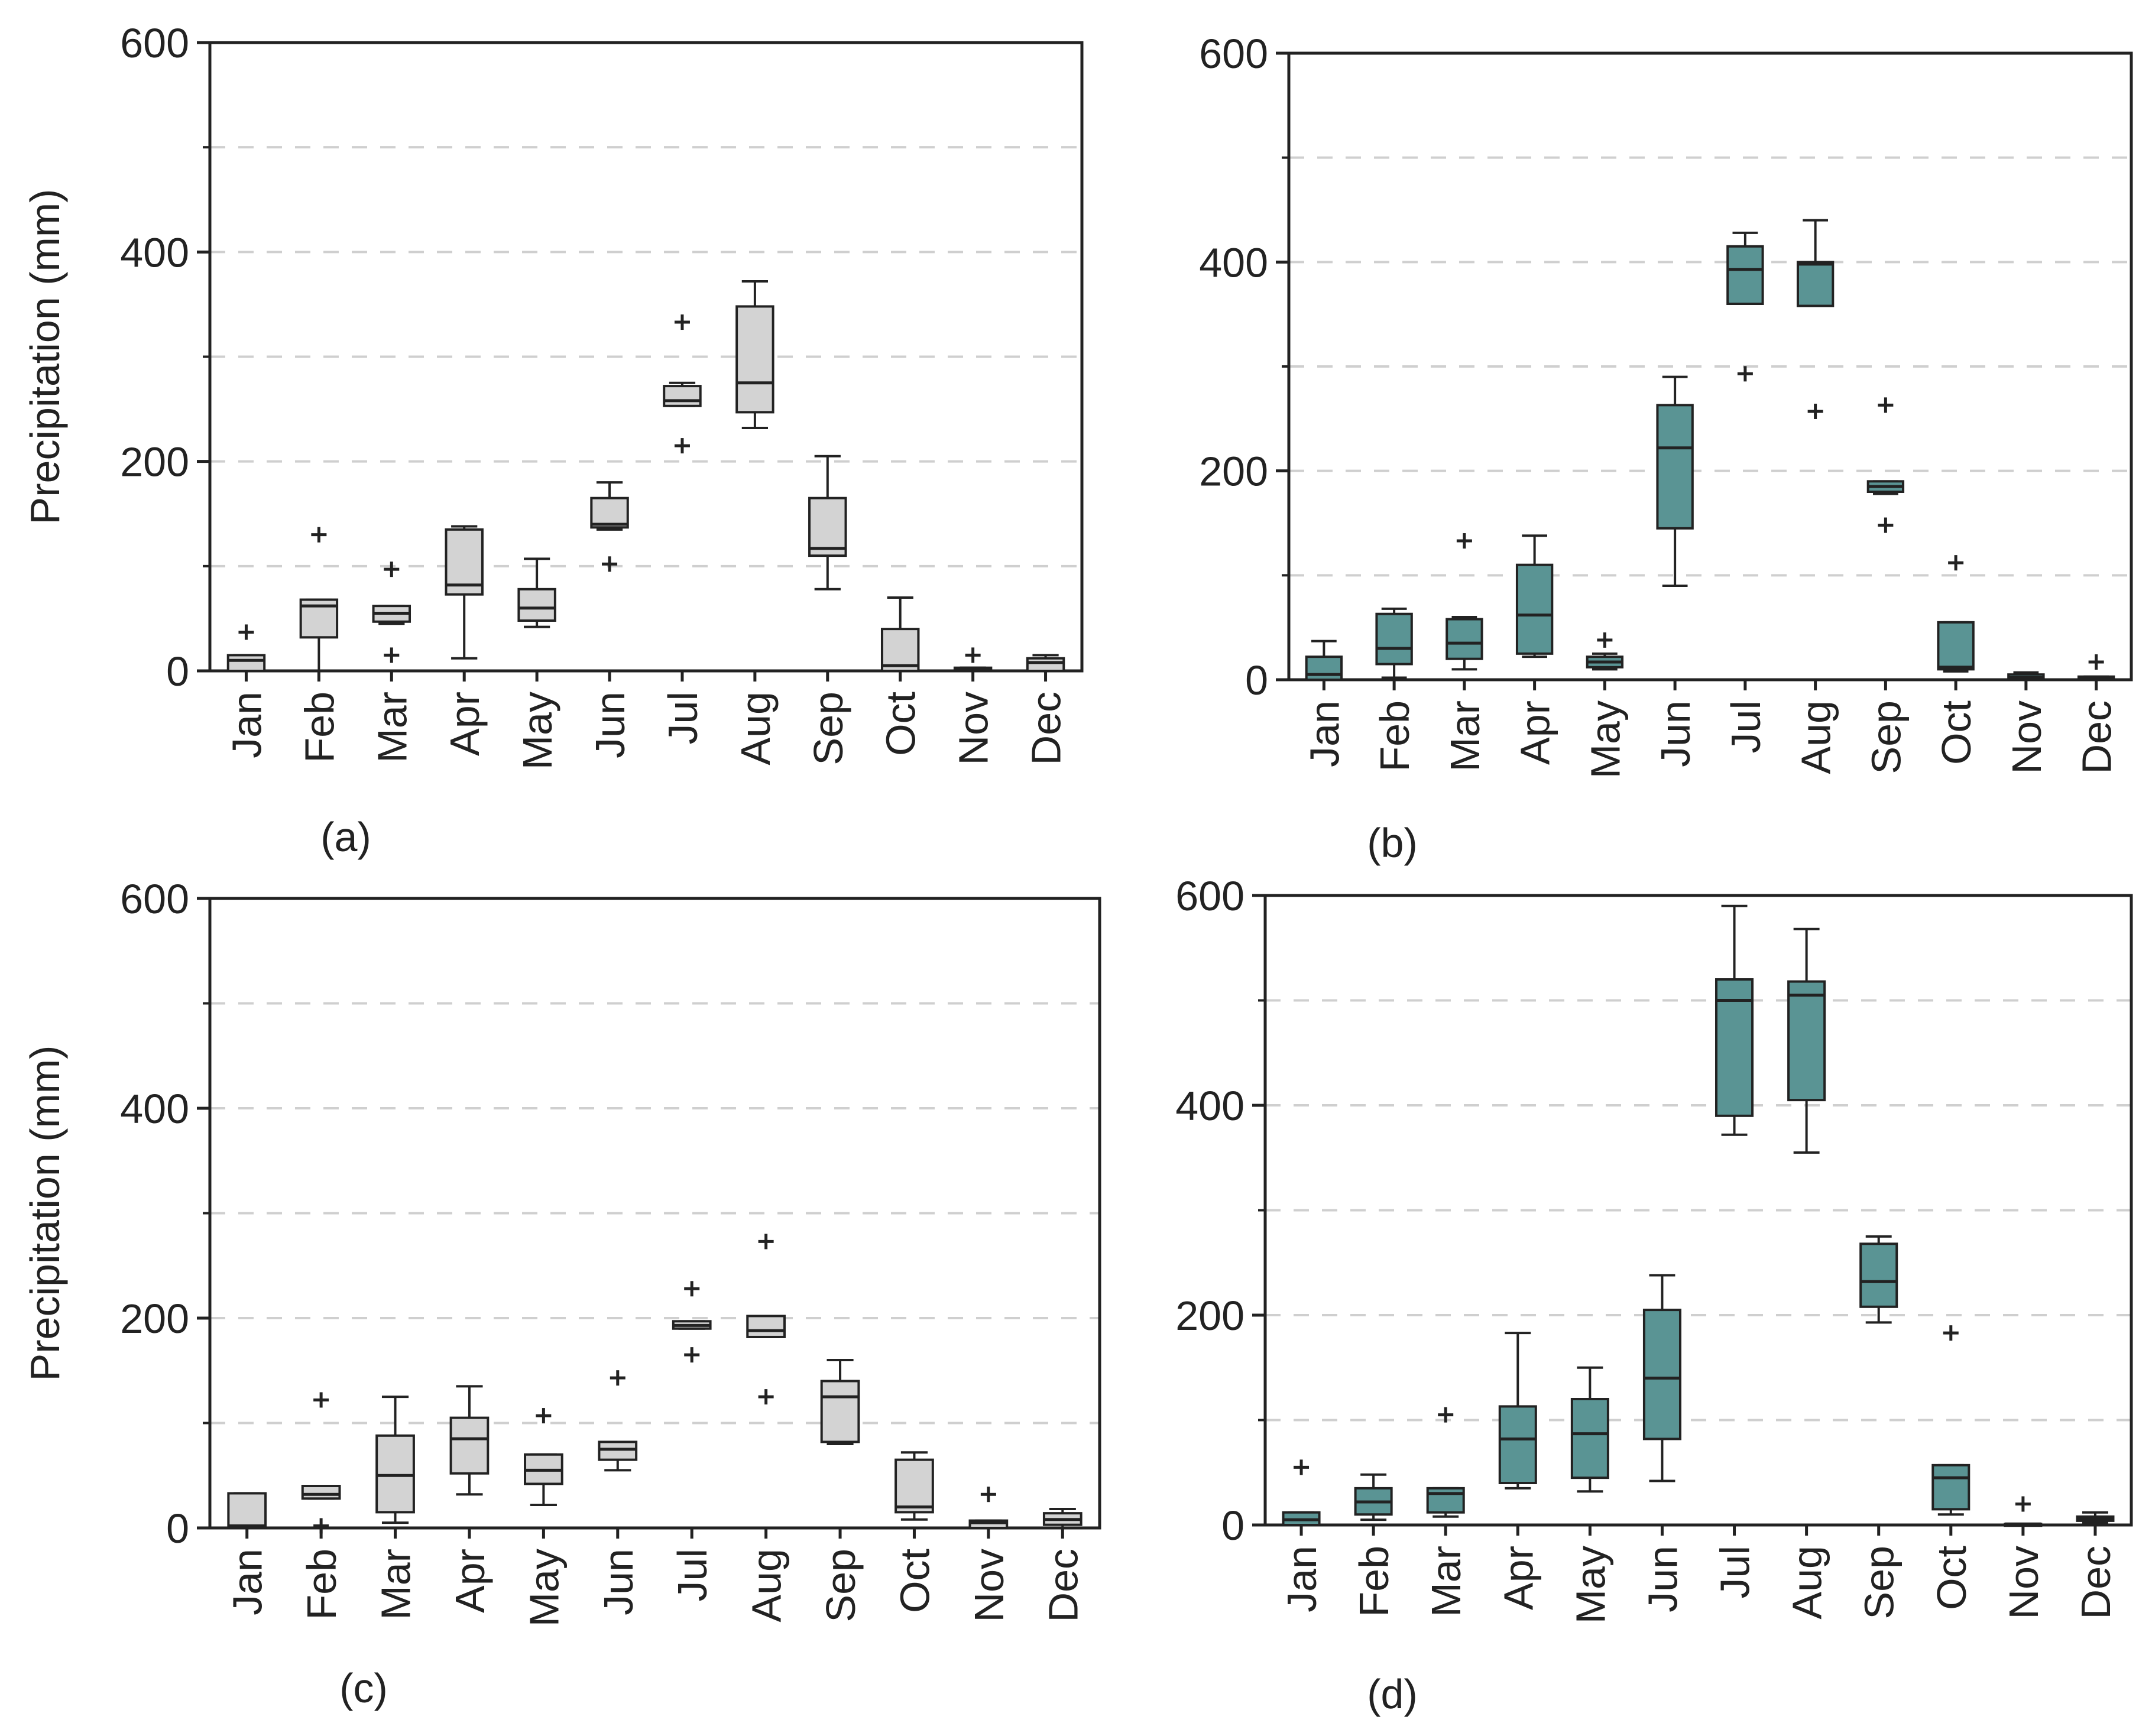 Image resolution: width=2152 pixels, height=1736 pixels. I want to click on x-tick-label: Jun, so click(1675, 733).